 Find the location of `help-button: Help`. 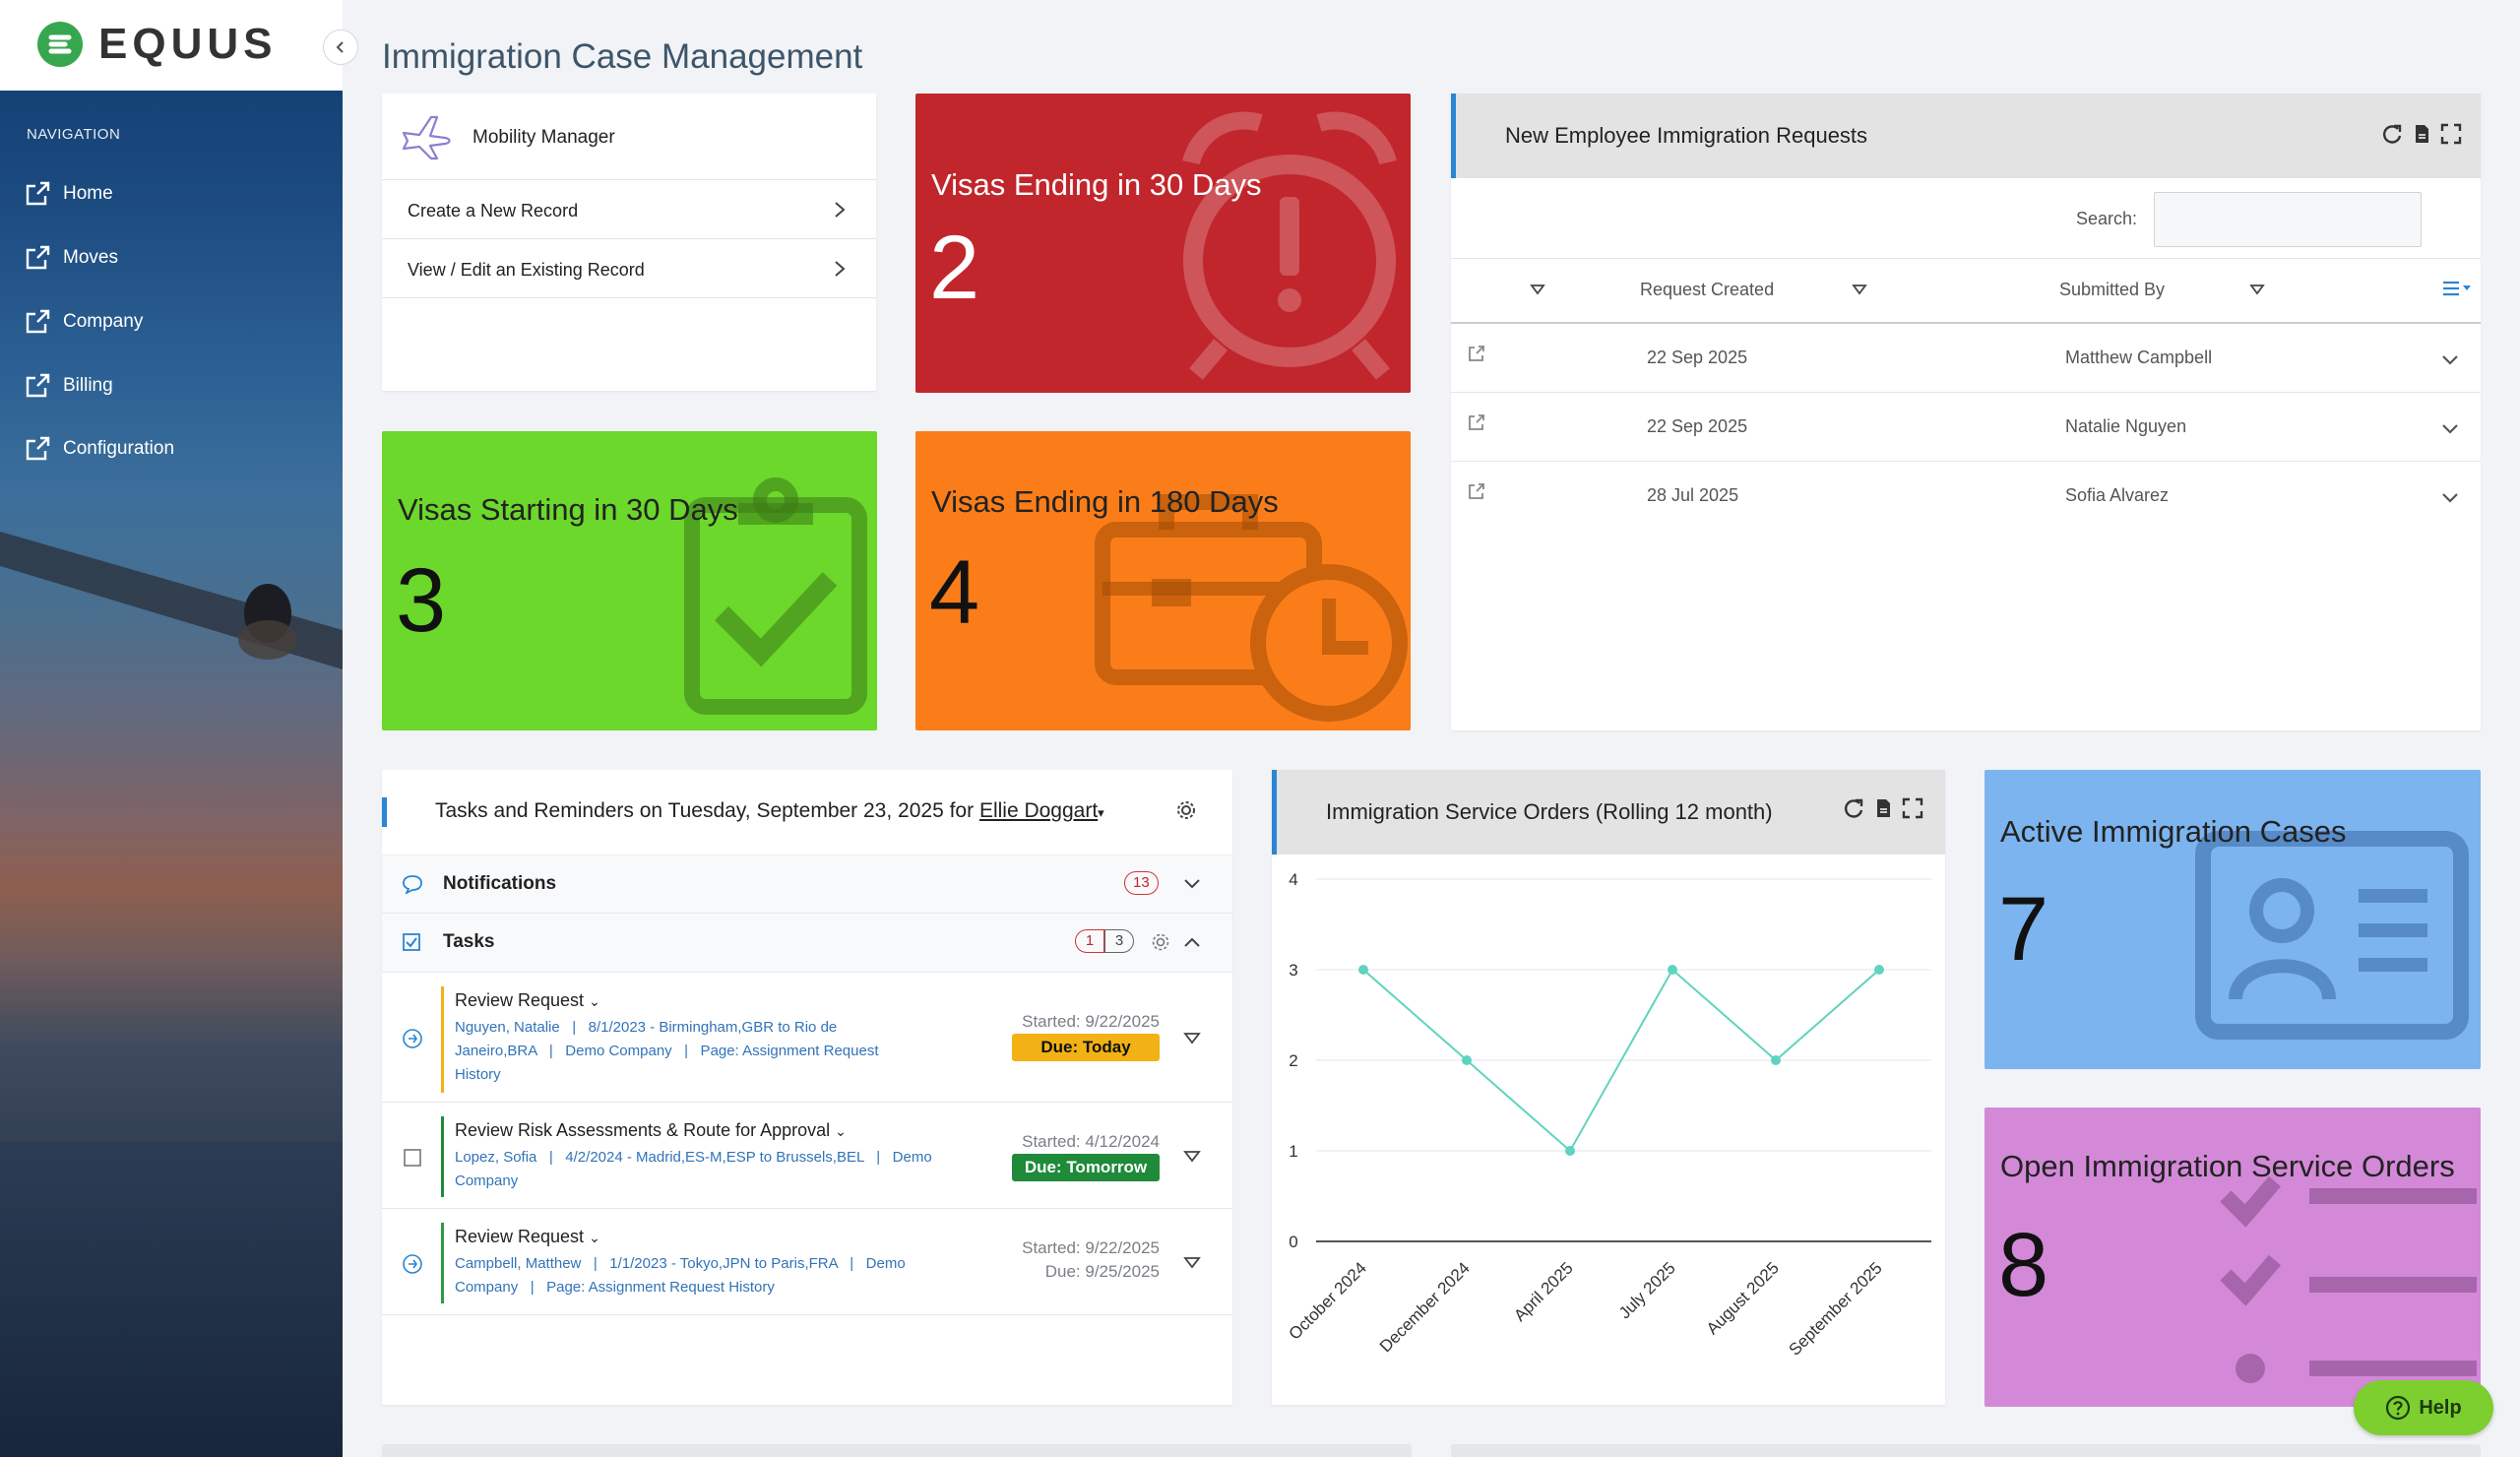

help-button: Help is located at coordinates (2423, 1407).